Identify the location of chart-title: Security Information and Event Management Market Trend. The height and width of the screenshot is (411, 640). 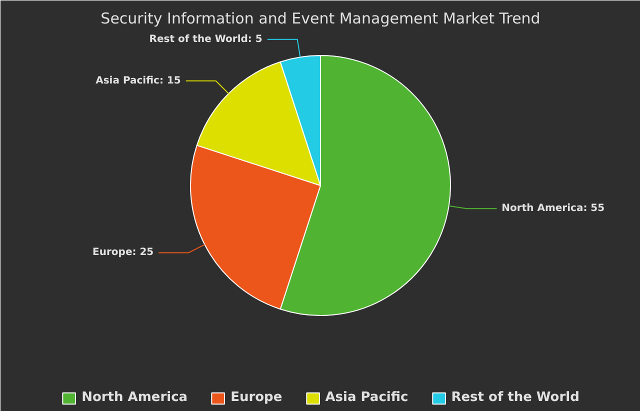
(320, 19).